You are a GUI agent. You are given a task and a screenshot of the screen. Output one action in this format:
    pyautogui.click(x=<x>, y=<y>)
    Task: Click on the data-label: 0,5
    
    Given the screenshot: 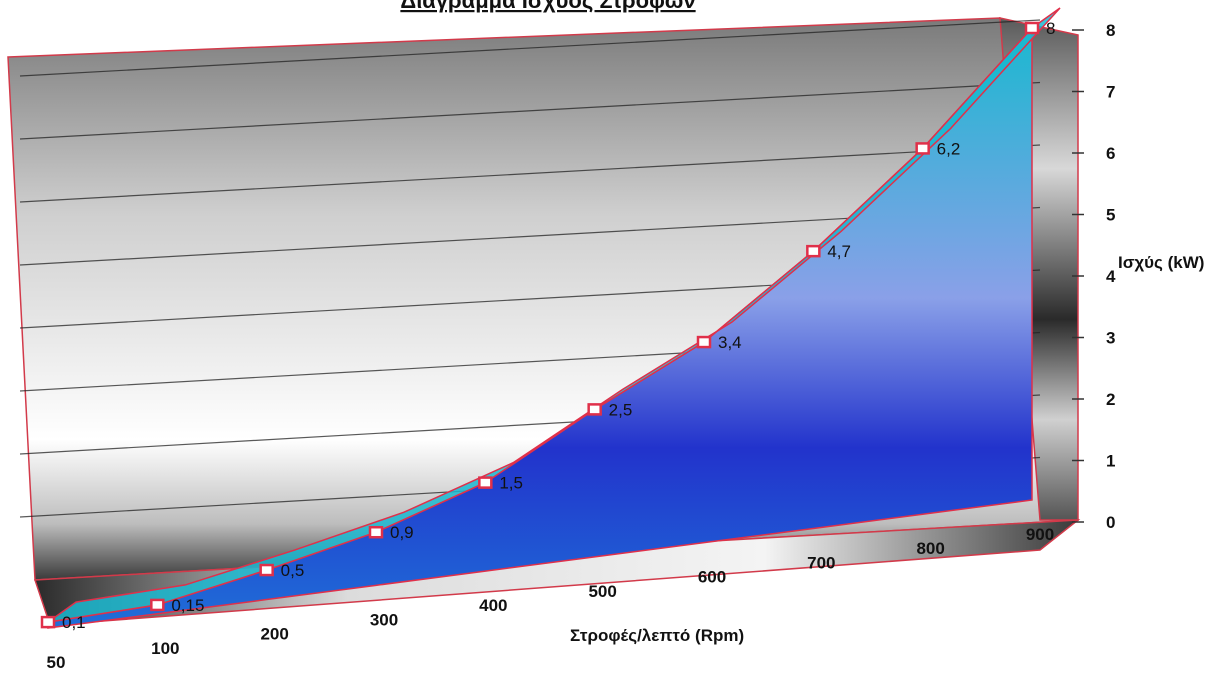 What is the action you would take?
    pyautogui.click(x=293, y=570)
    